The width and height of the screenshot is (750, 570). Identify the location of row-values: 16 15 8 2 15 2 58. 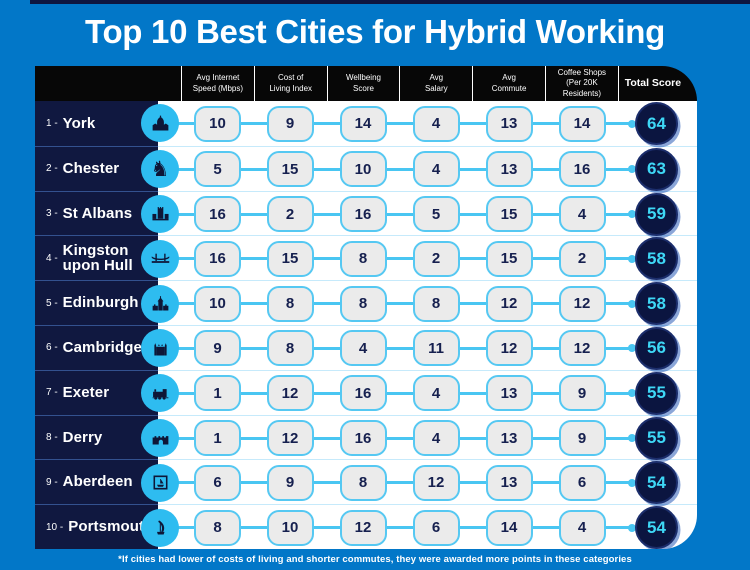
(419, 258).